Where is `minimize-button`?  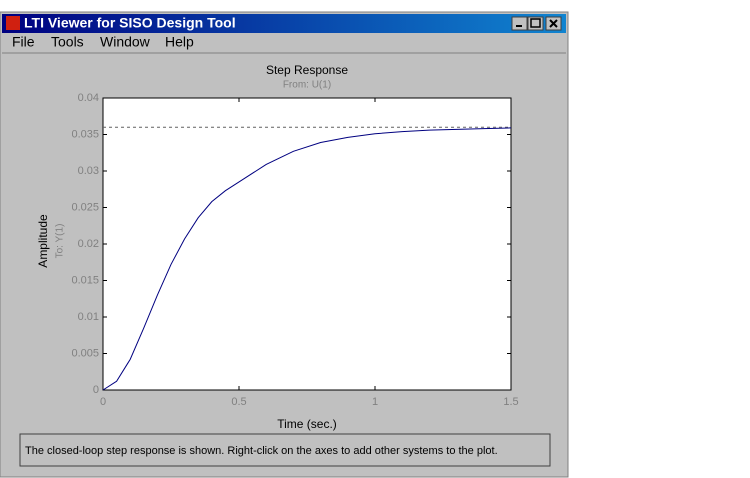 minimize-button is located at coordinates (519, 23).